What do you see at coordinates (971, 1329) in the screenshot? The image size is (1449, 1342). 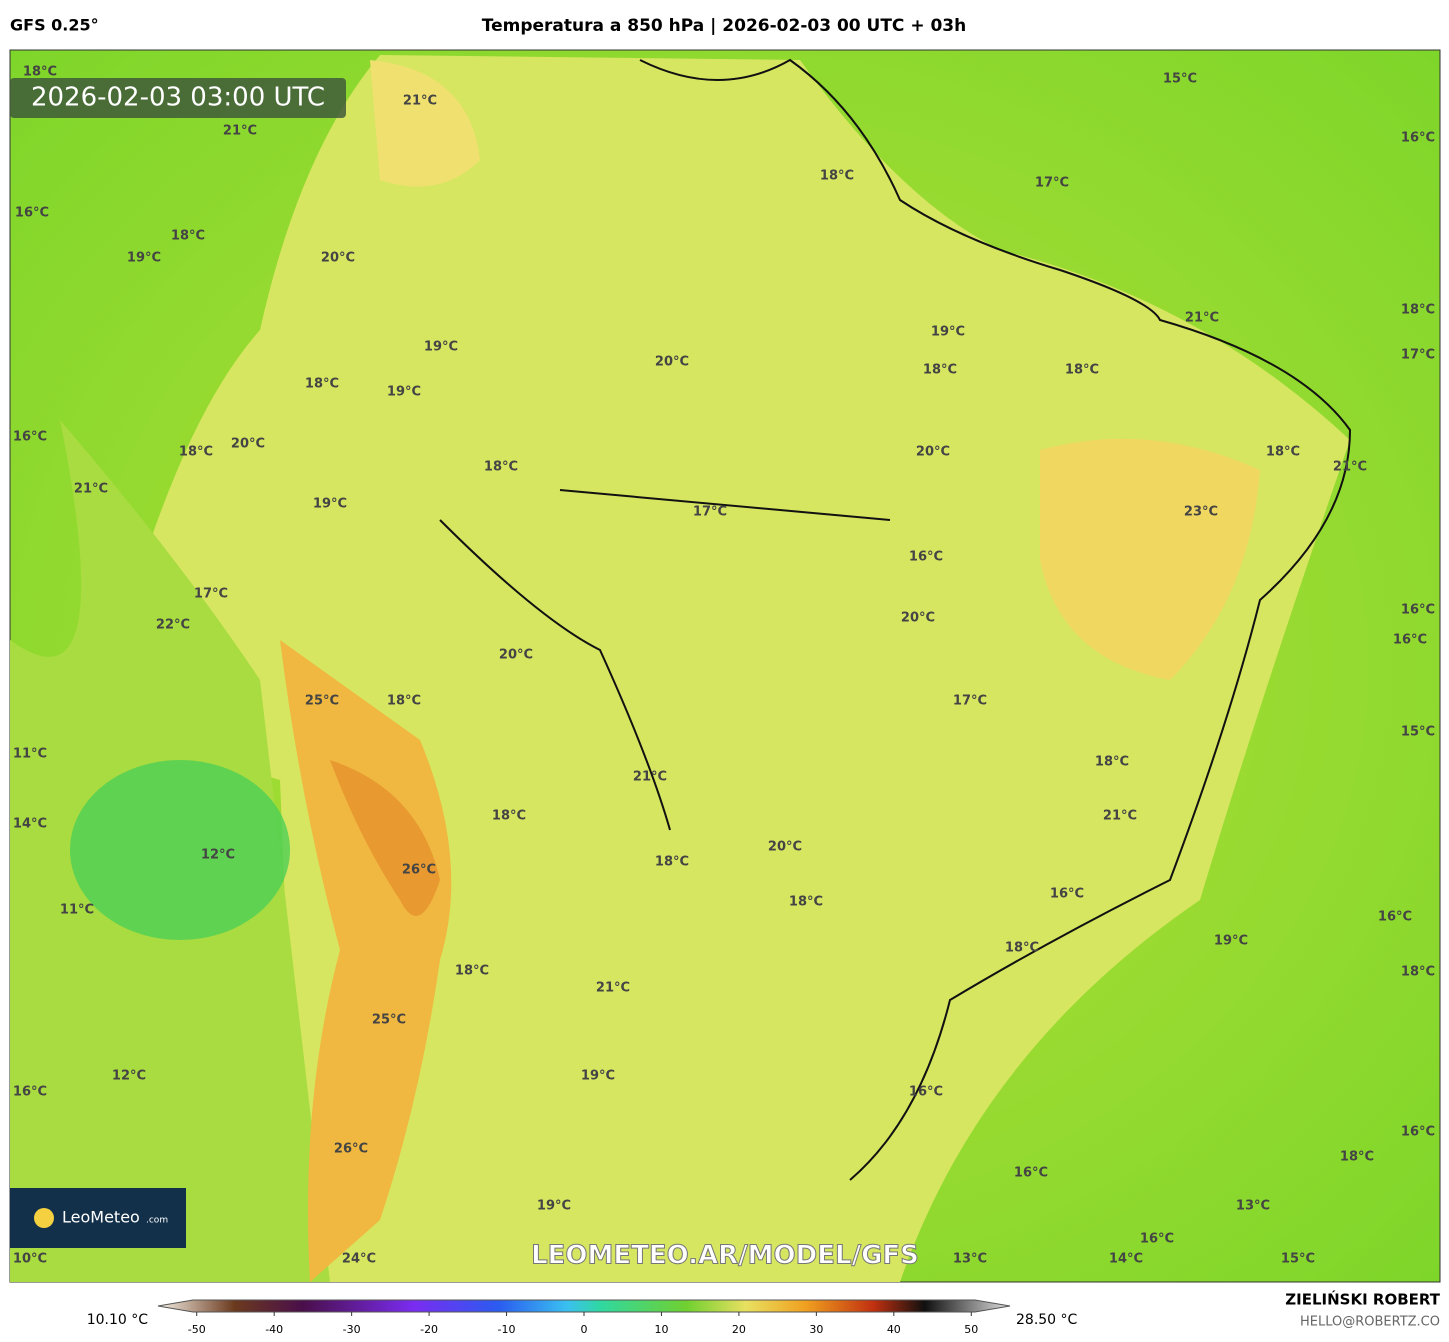 I see `colorbar-tick-label: 50` at bounding box center [971, 1329].